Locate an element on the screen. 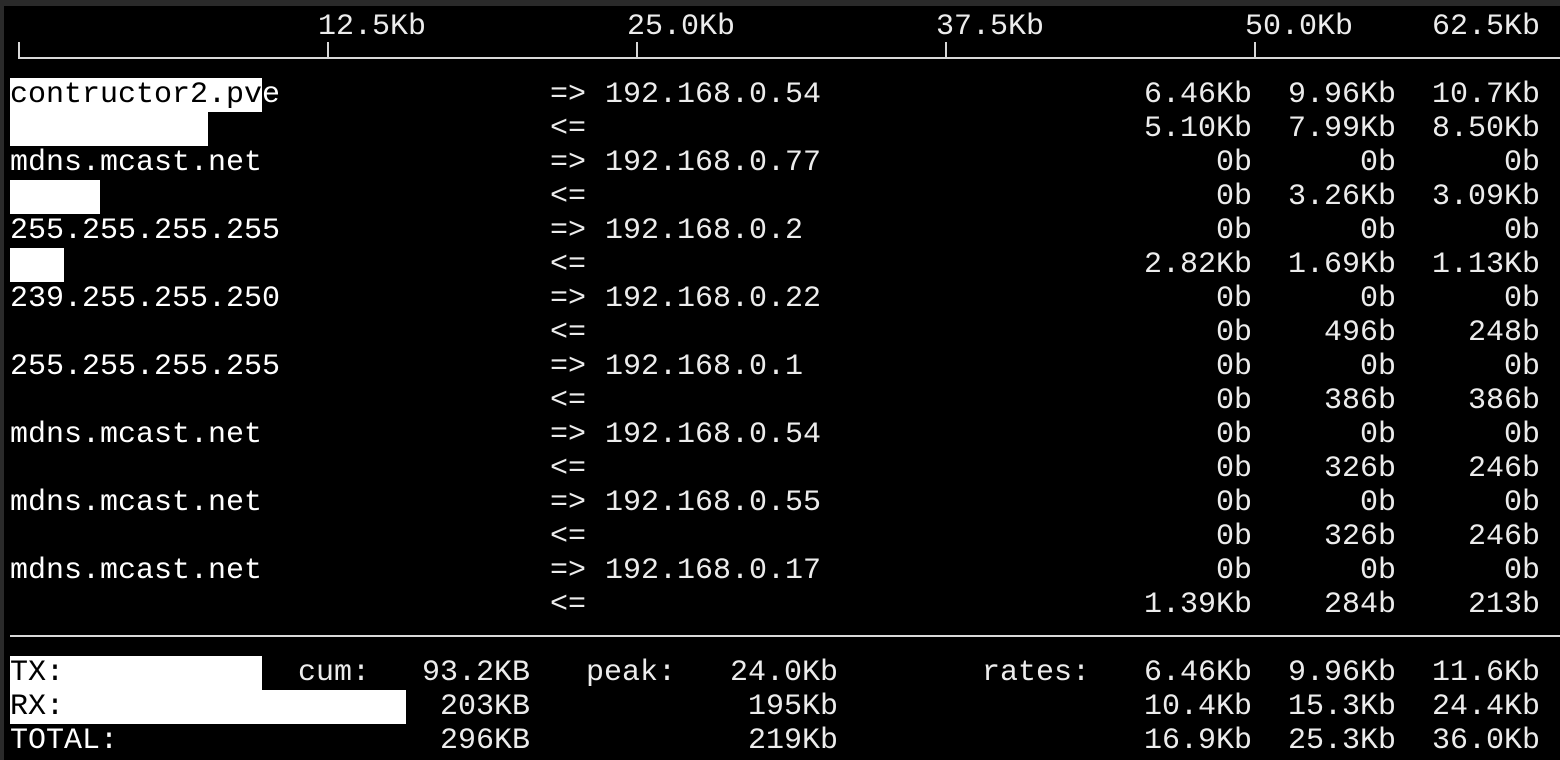 The image size is (1560, 760). tx-rate: 9.96Kb is located at coordinates (1341, 95).